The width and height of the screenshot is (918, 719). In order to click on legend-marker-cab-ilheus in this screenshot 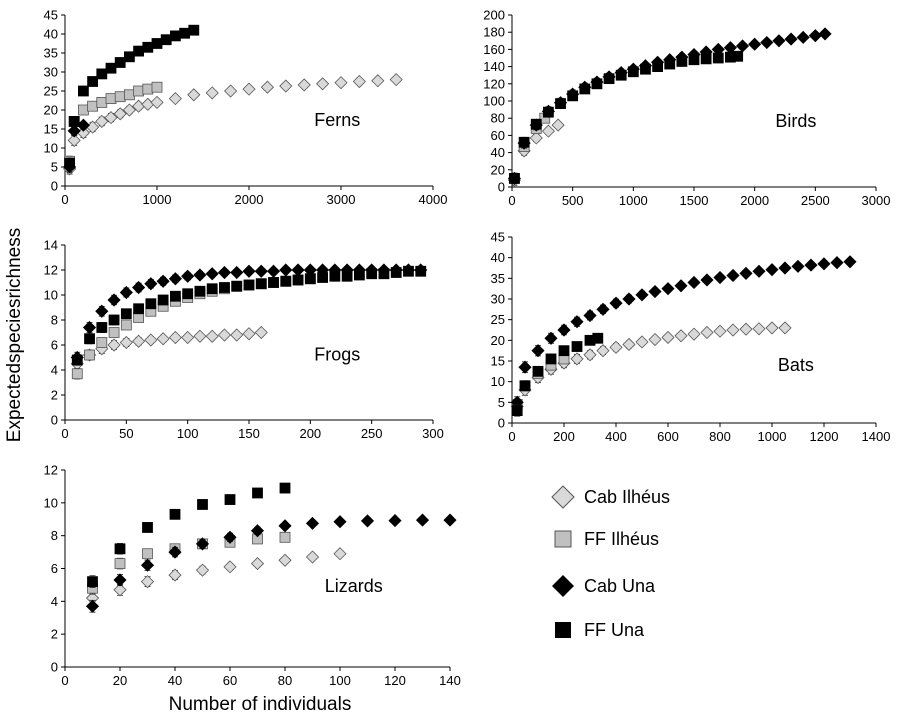, I will do `click(563, 497)`.